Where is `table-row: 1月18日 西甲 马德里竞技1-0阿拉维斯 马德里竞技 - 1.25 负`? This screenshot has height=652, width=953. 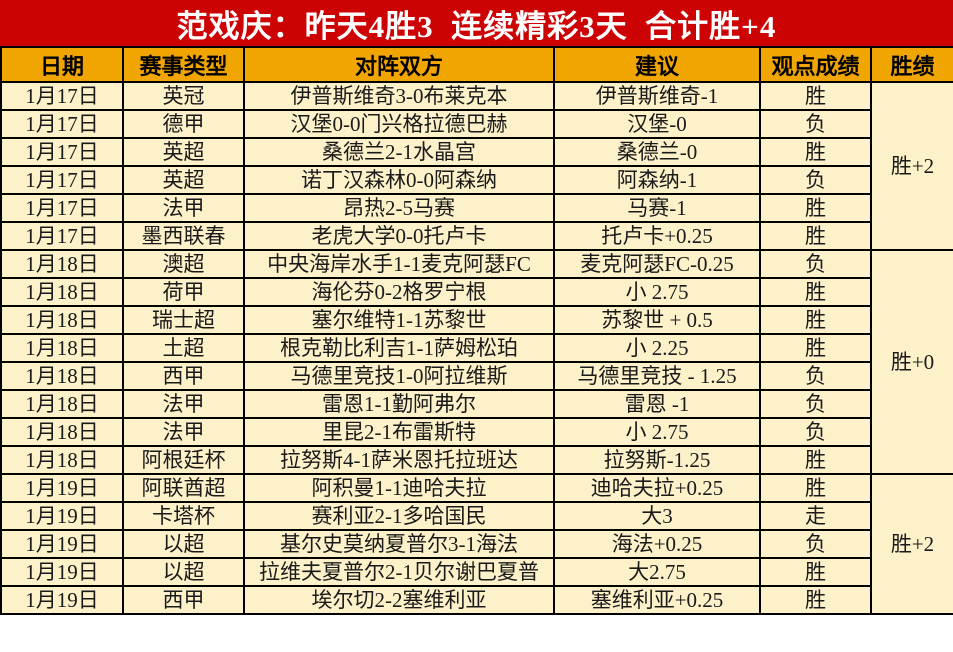 table-row: 1月18日 西甲 马德里竞技1-0阿拉维斯 马德里竞技 - 1.25 负 is located at coordinates (476, 376).